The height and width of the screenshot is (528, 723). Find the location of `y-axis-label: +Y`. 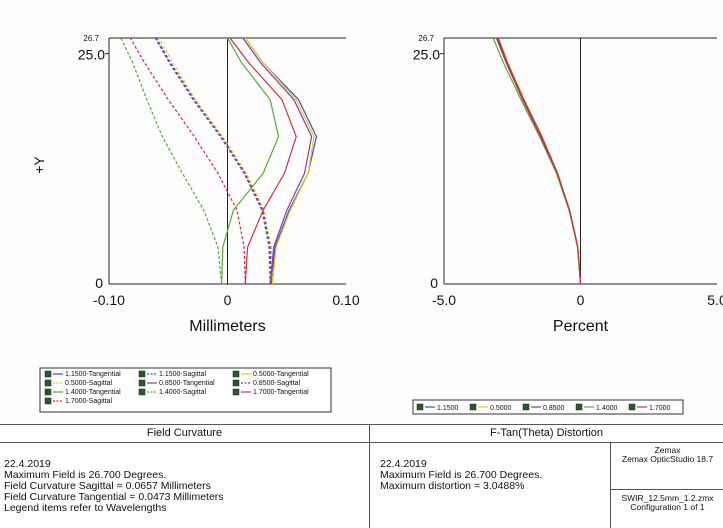

y-axis-label: +Y is located at coordinates (39, 165).